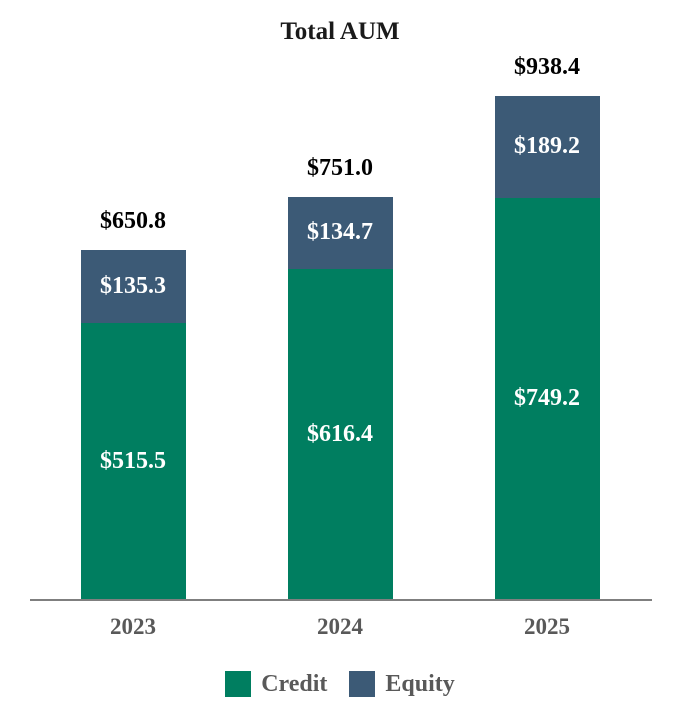  I want to click on equity-segment: $135.3, so click(133, 287).